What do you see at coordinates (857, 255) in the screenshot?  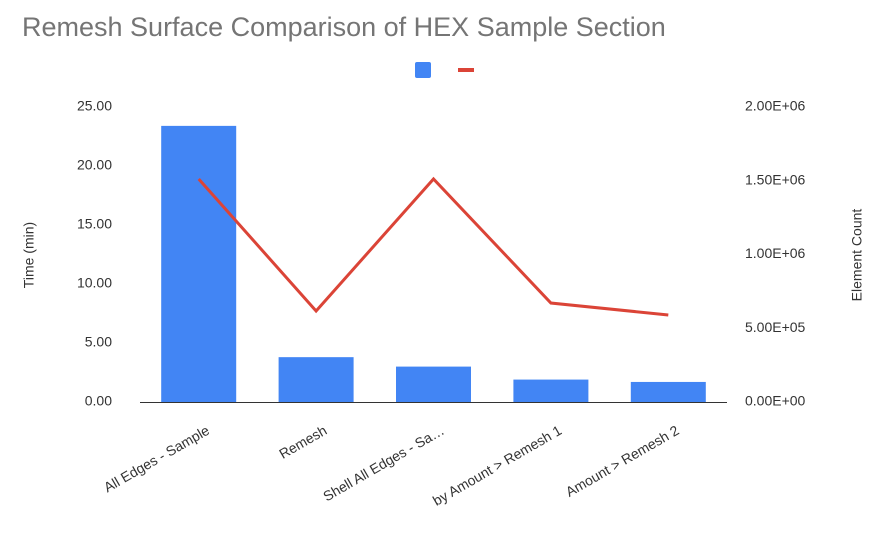 I see `y2-axis-title: Element Count` at bounding box center [857, 255].